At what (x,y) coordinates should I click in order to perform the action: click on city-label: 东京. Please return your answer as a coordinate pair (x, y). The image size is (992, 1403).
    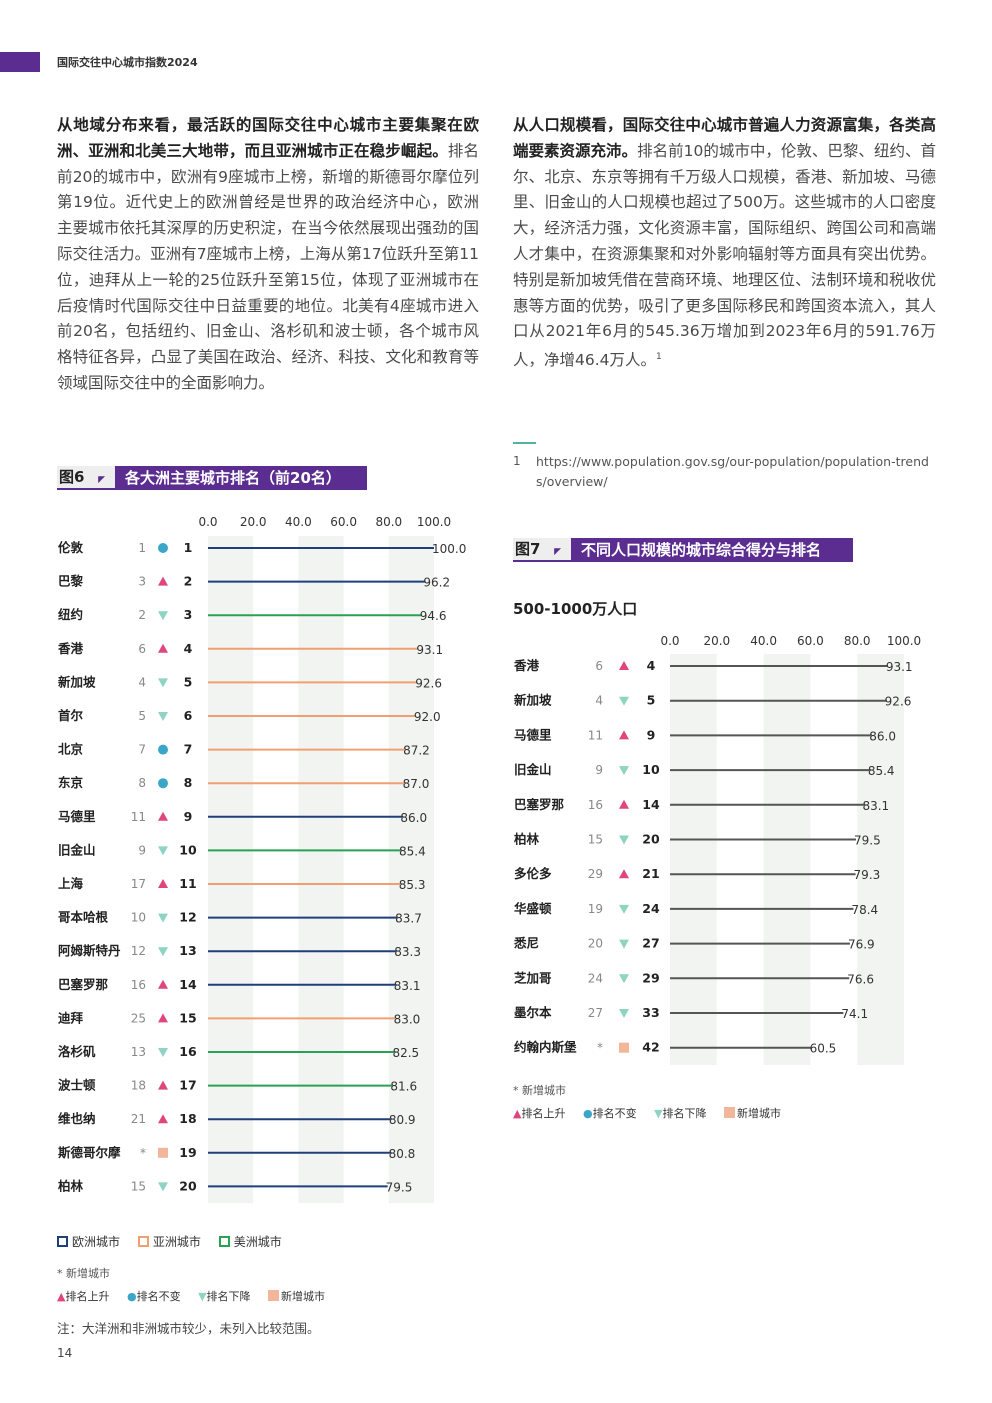
    Looking at the image, I should click on (71, 782).